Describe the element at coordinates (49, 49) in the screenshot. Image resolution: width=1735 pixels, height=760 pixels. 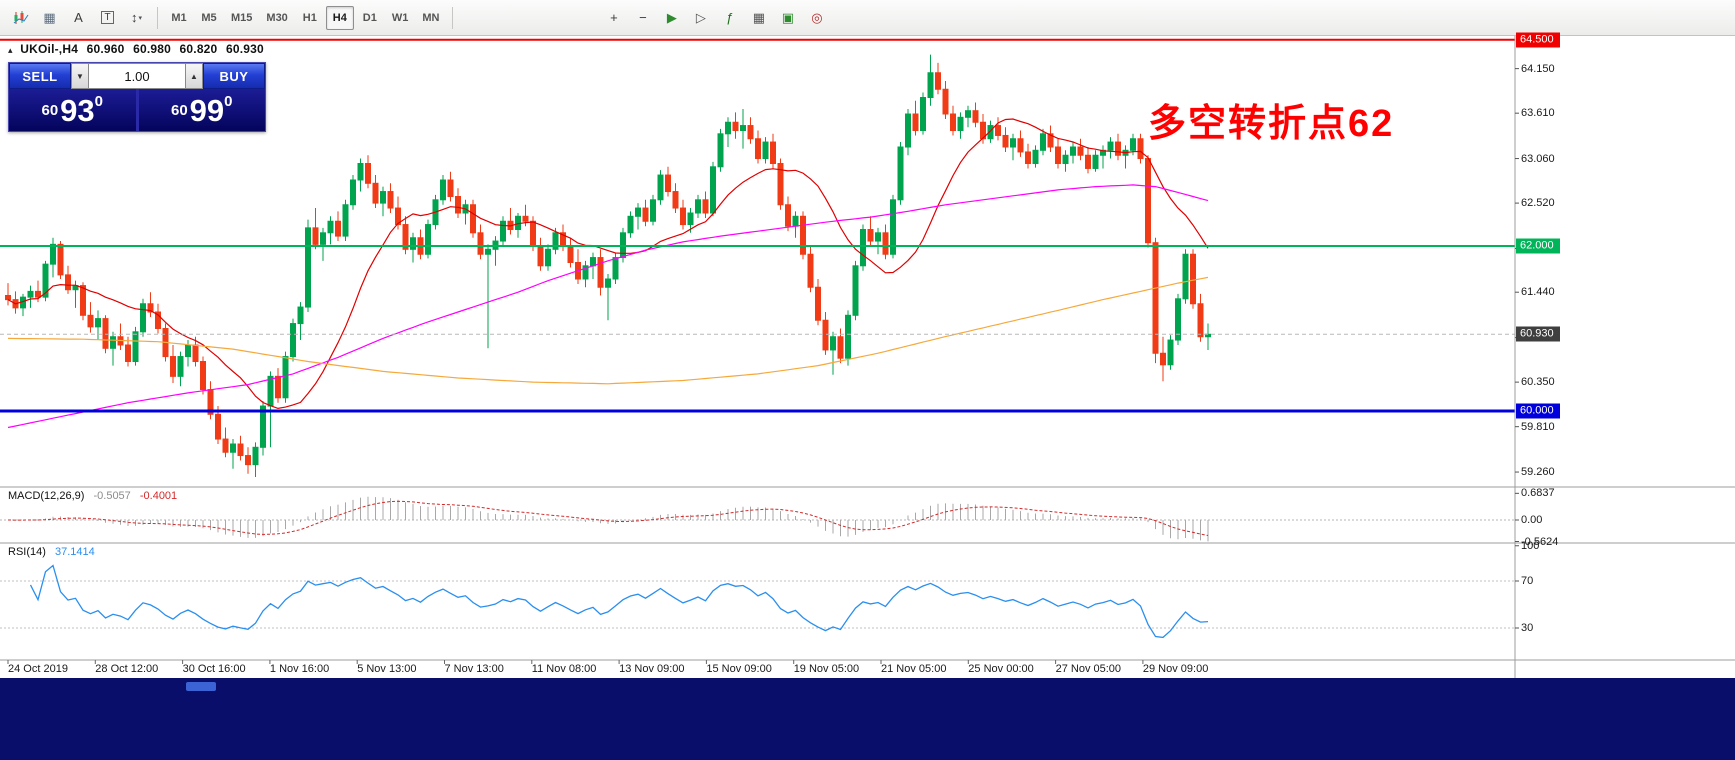
I see `chart-symbol-label: UKOil-,H4` at that location.